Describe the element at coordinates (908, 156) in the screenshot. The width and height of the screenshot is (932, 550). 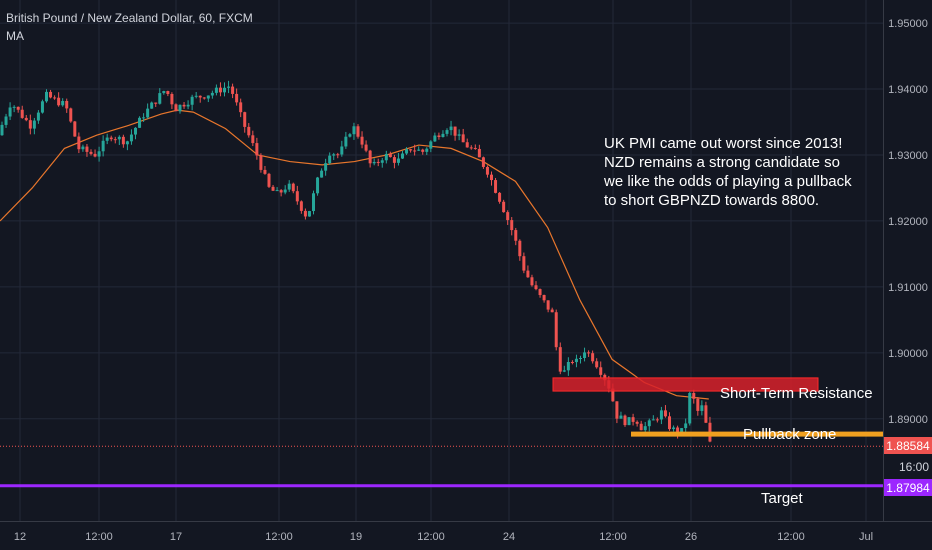
I see `price-tick-label: 1.93000` at that location.